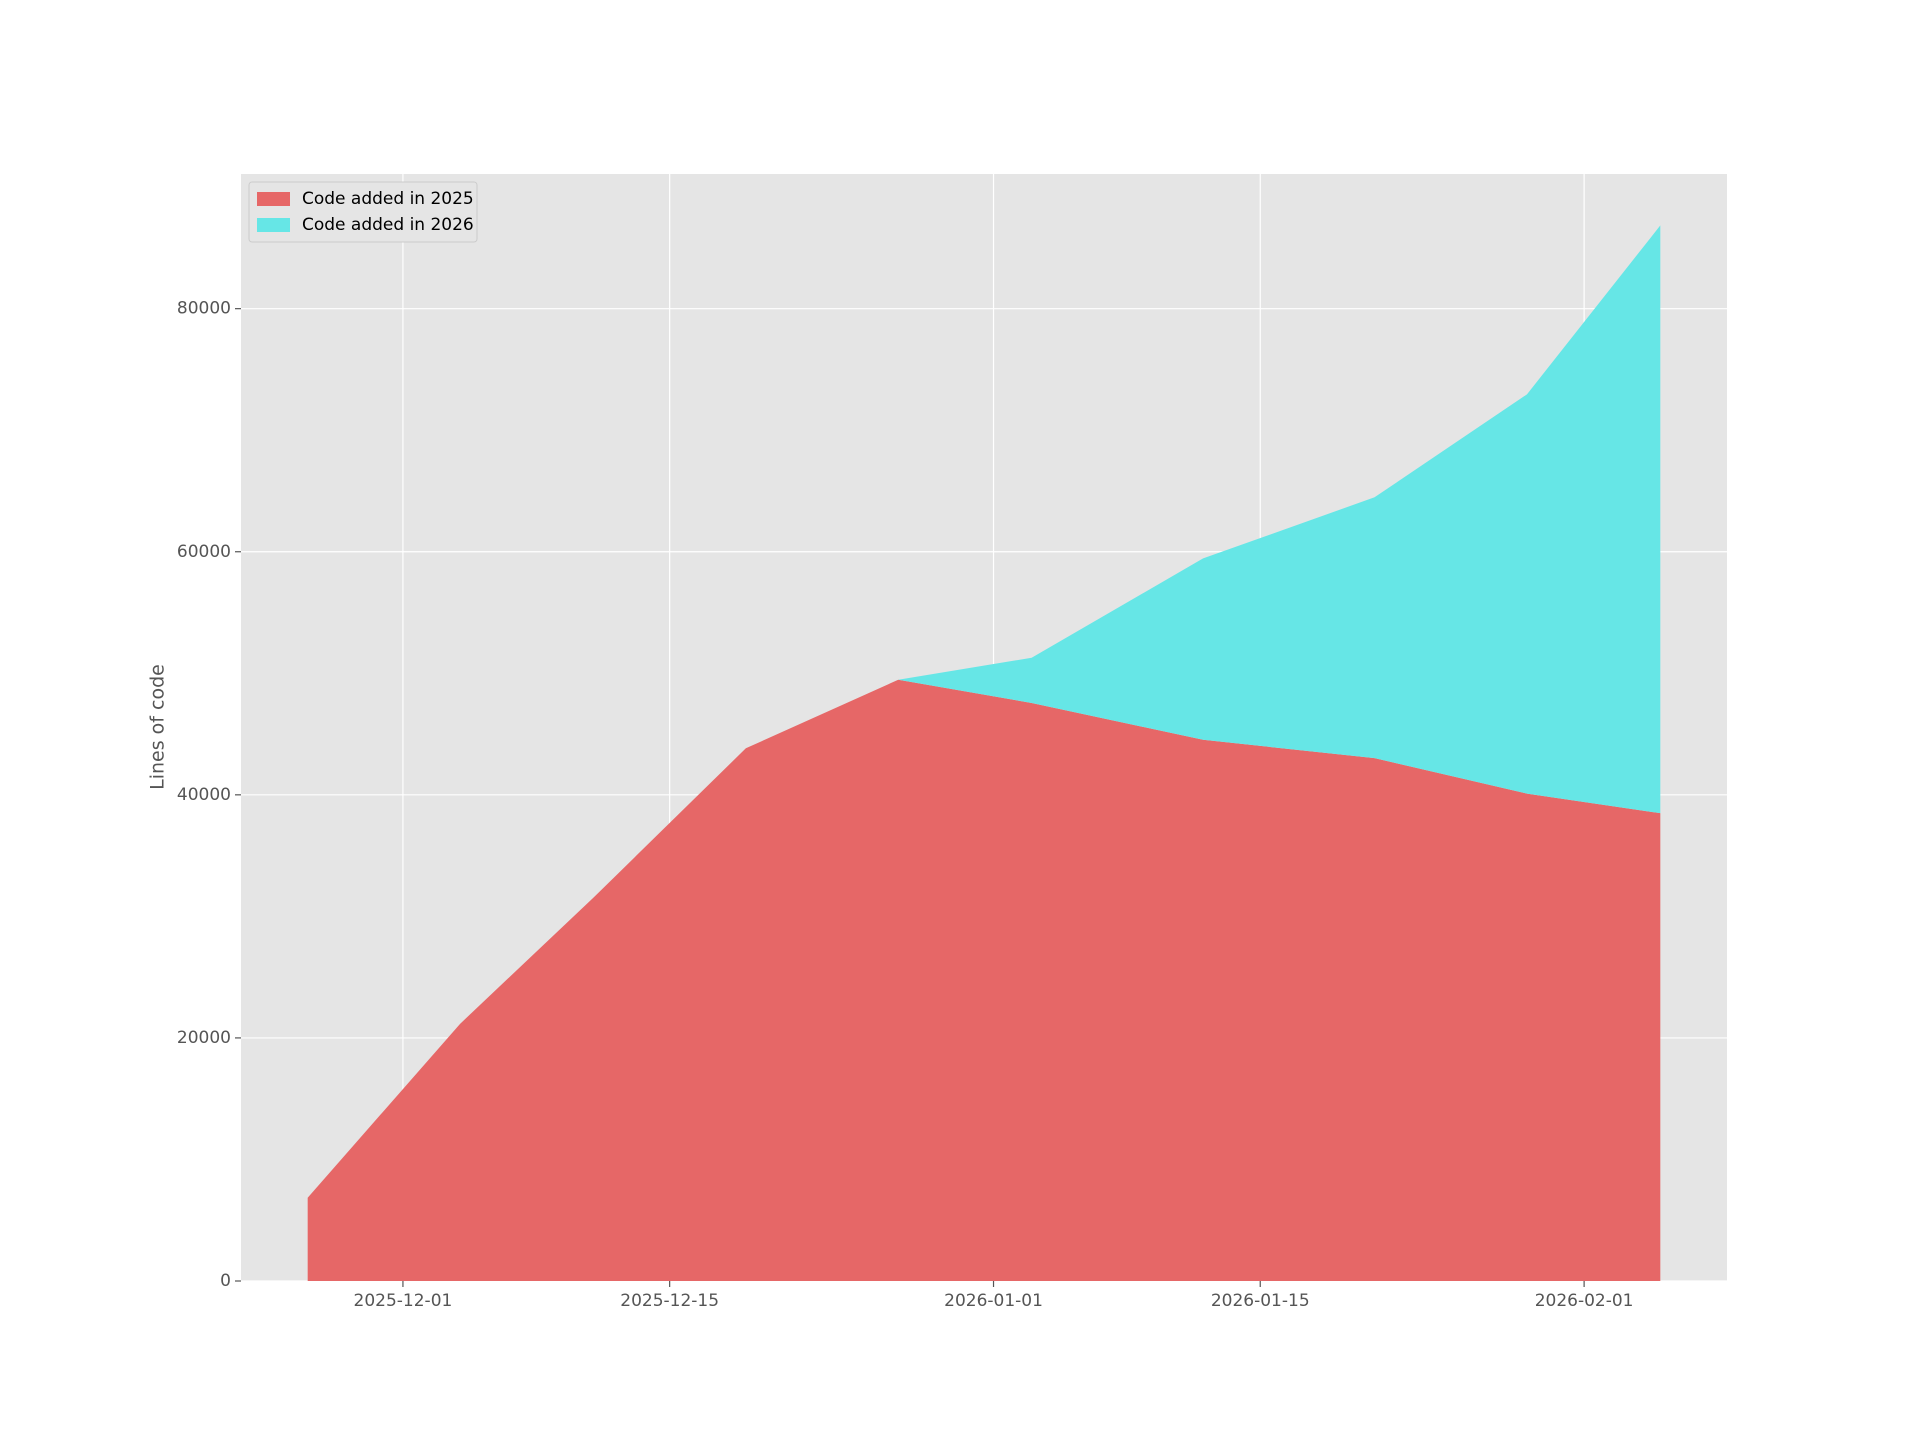 This screenshot has width=1920, height=1440. Describe the element at coordinates (225, 1281) in the screenshot. I see `y-tick-label: 0` at that location.